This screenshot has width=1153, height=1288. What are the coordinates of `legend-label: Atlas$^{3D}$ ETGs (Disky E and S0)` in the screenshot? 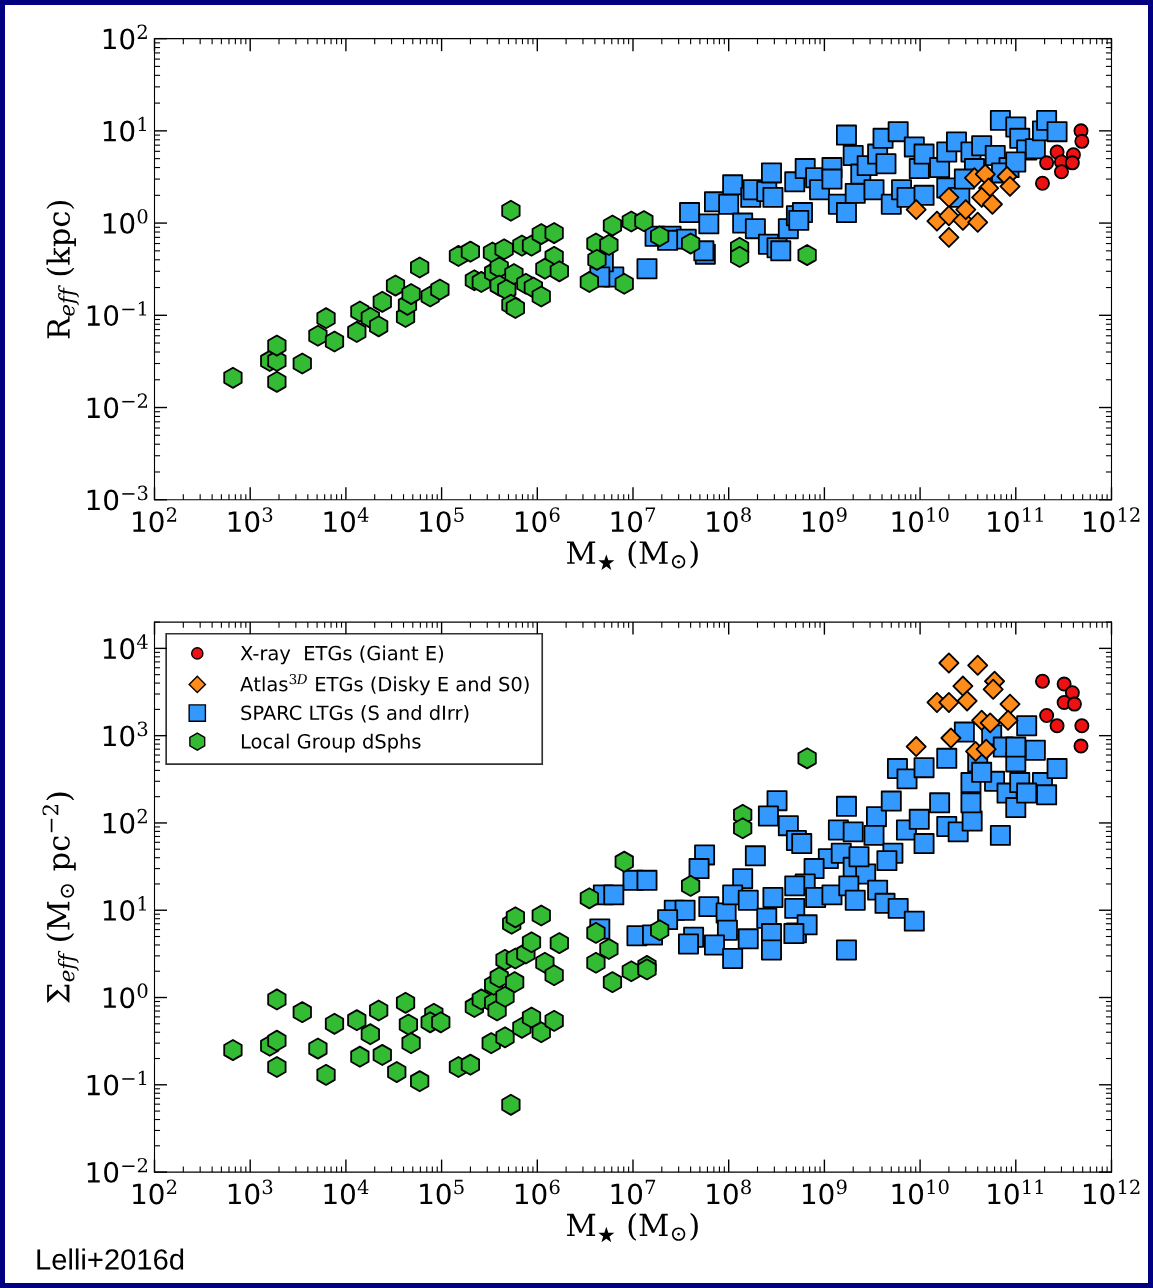 It's located at (384, 684).